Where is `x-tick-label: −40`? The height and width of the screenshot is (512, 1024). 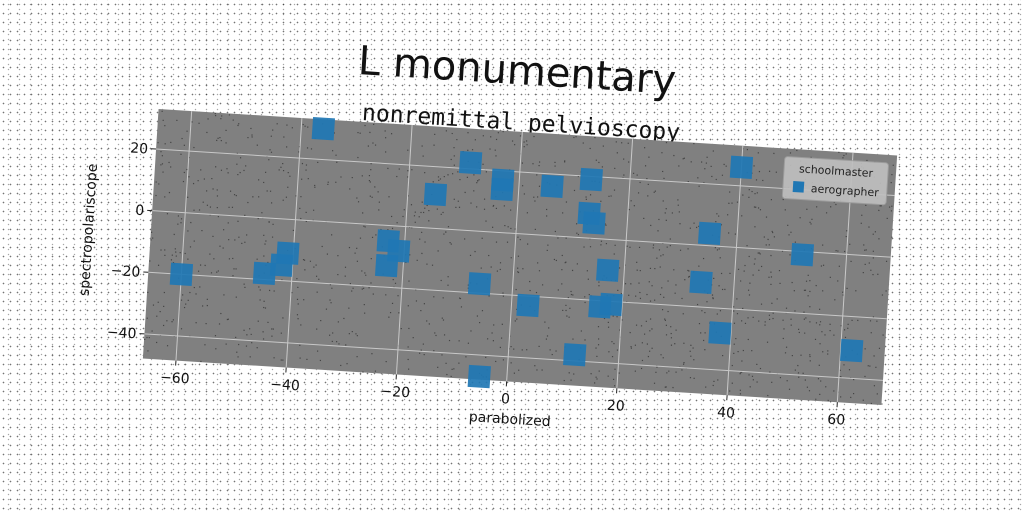
x-tick-label: −40 is located at coordinates (285, 386).